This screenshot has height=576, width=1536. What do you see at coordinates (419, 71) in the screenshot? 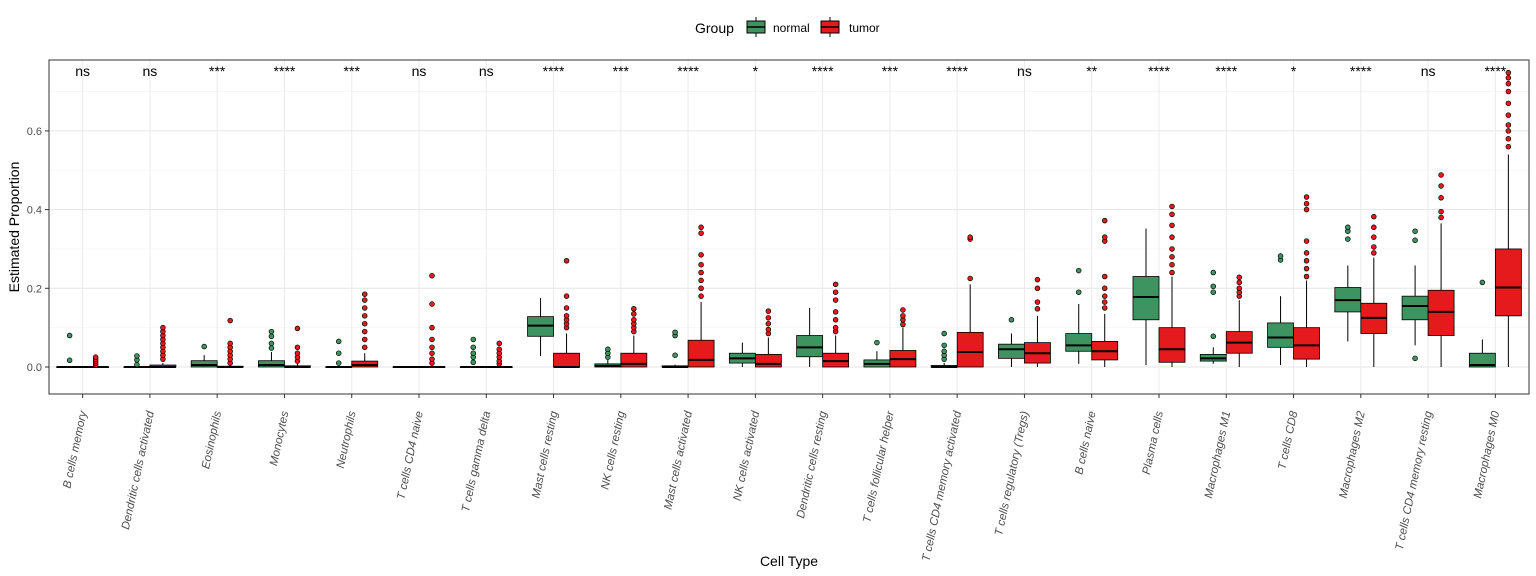
I see `significance-label: ns` at bounding box center [419, 71].